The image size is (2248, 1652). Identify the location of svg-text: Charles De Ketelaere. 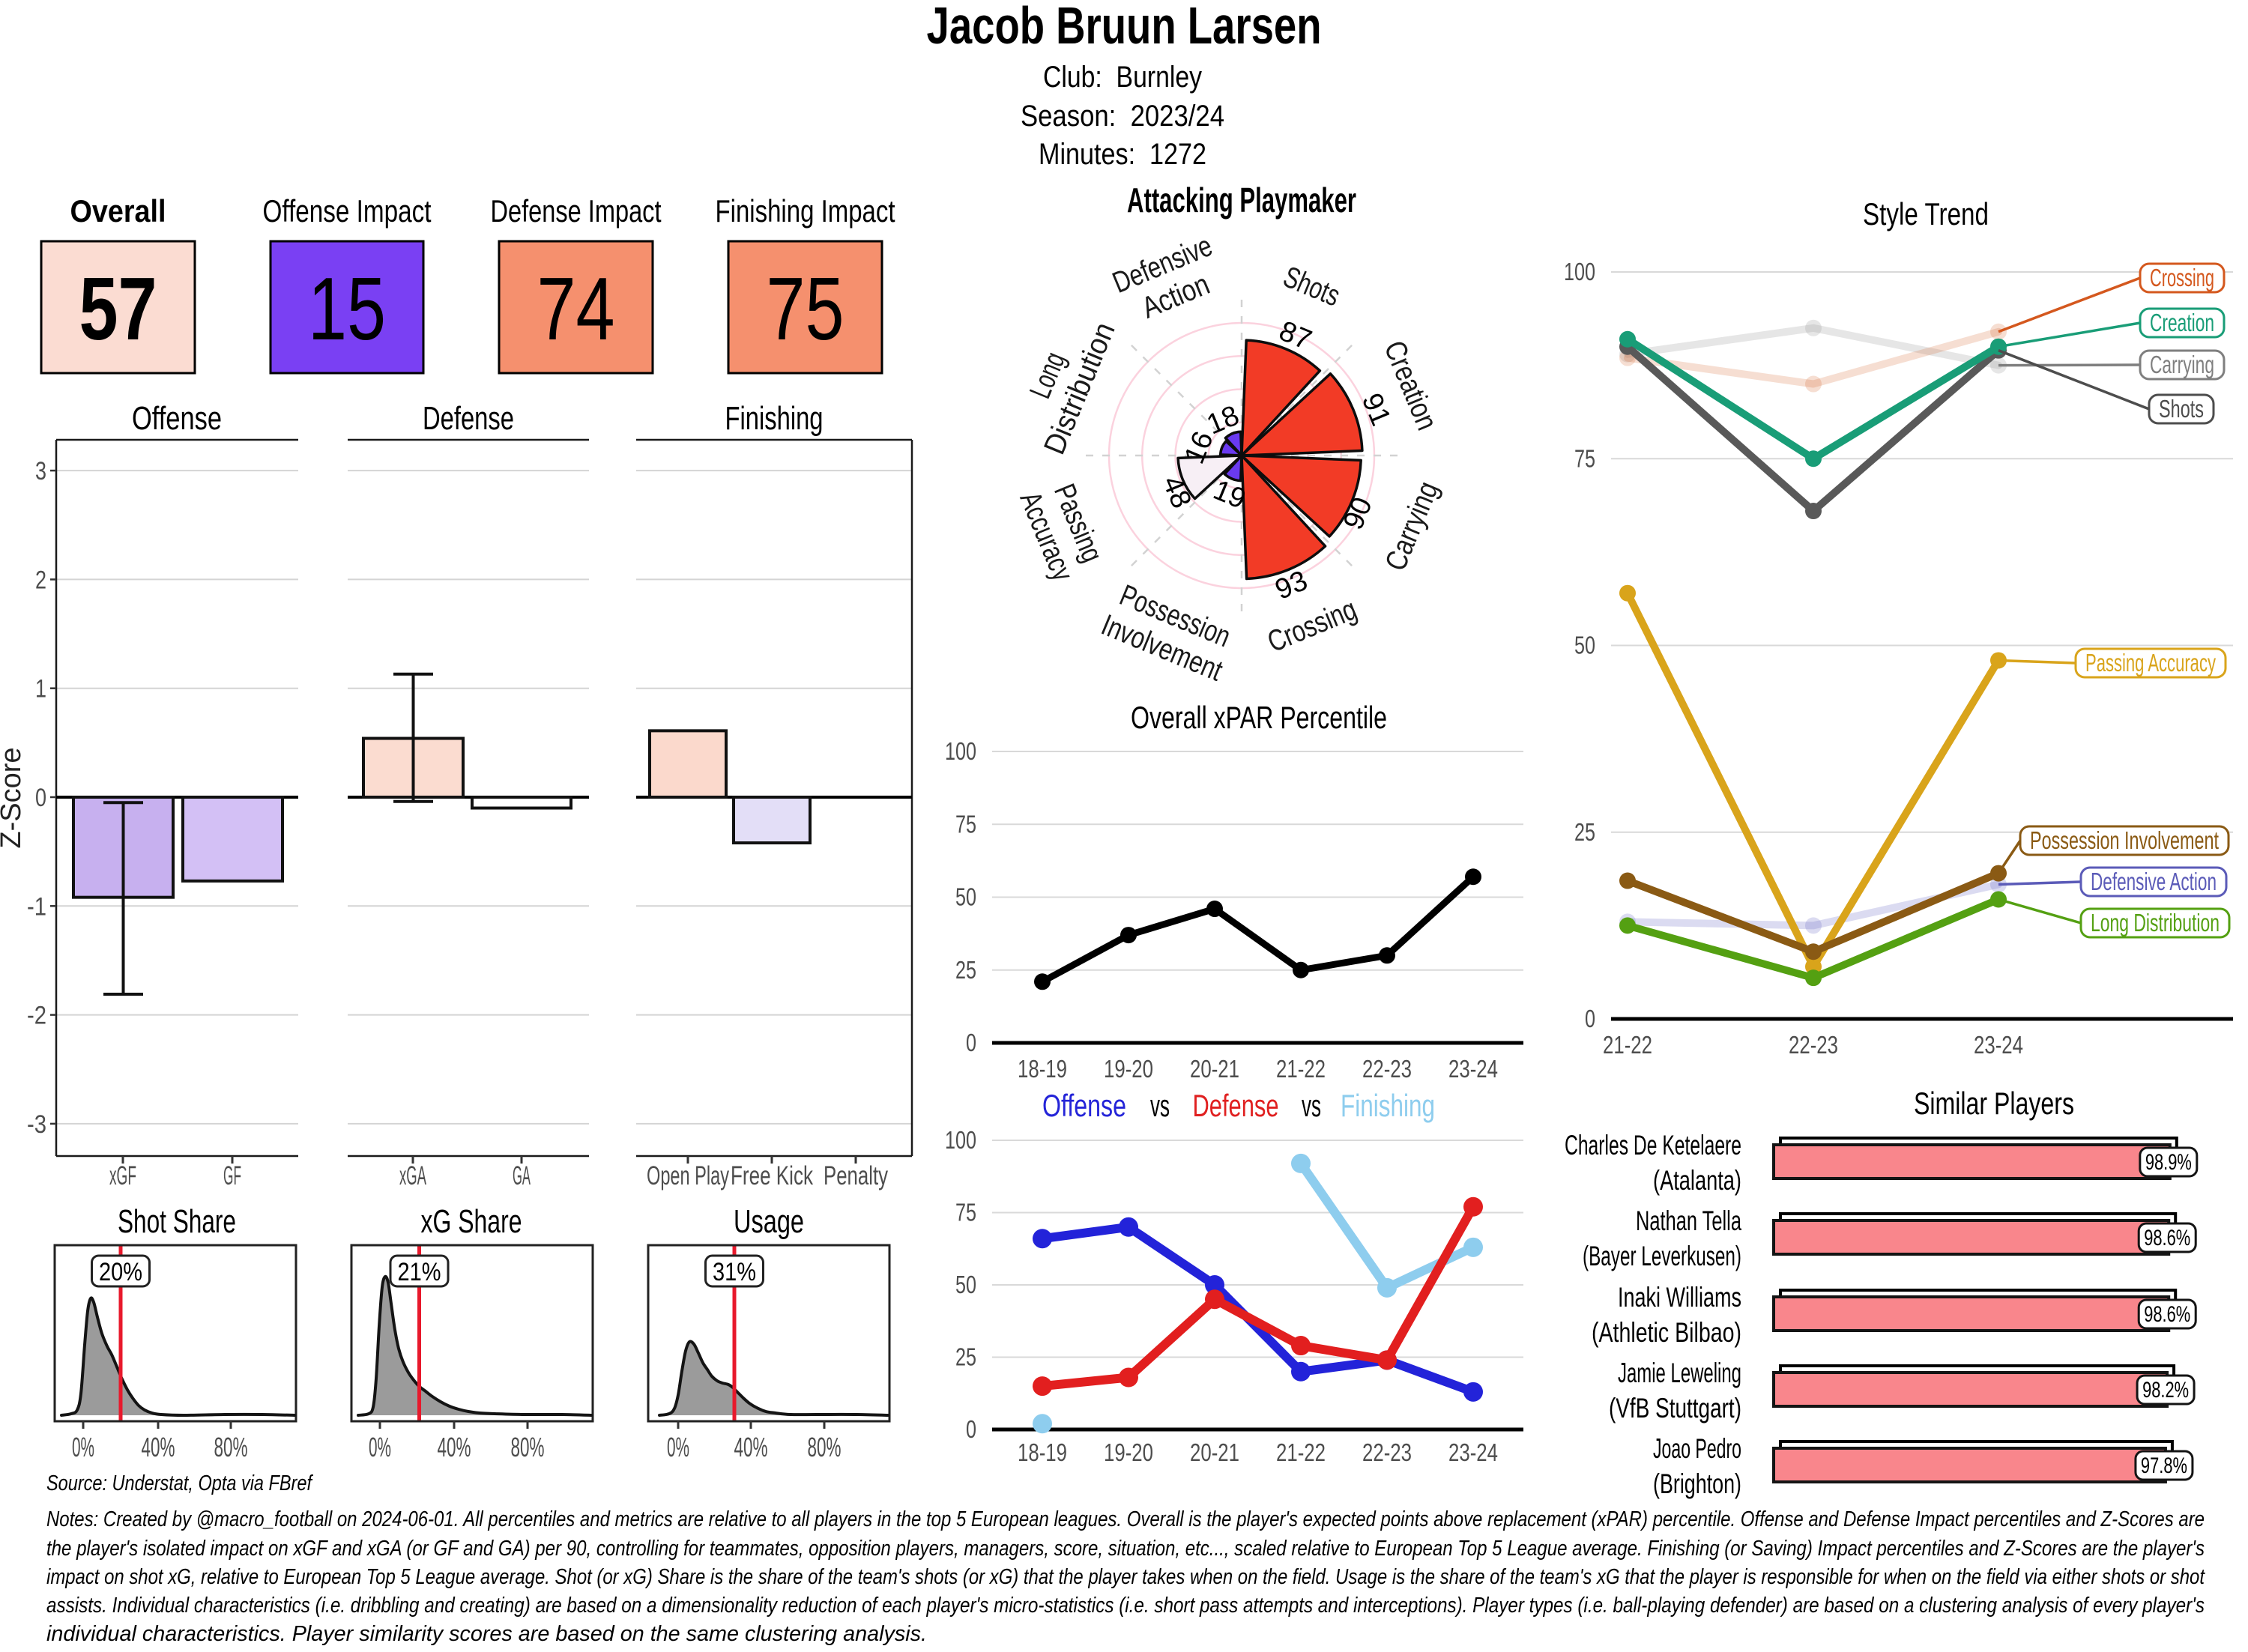
(1653, 1145).